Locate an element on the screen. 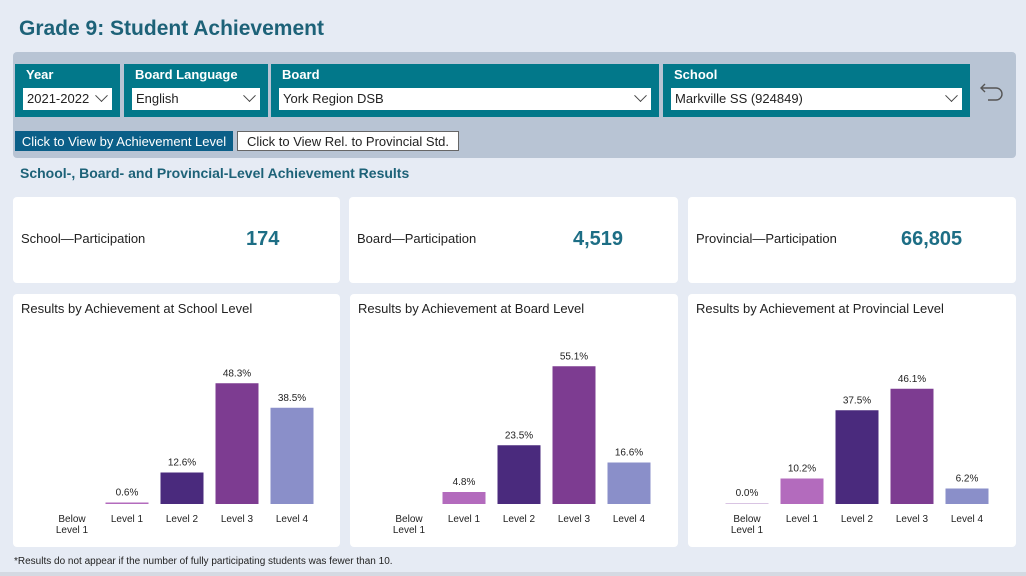  year-filter-label: Year is located at coordinates (40, 74).